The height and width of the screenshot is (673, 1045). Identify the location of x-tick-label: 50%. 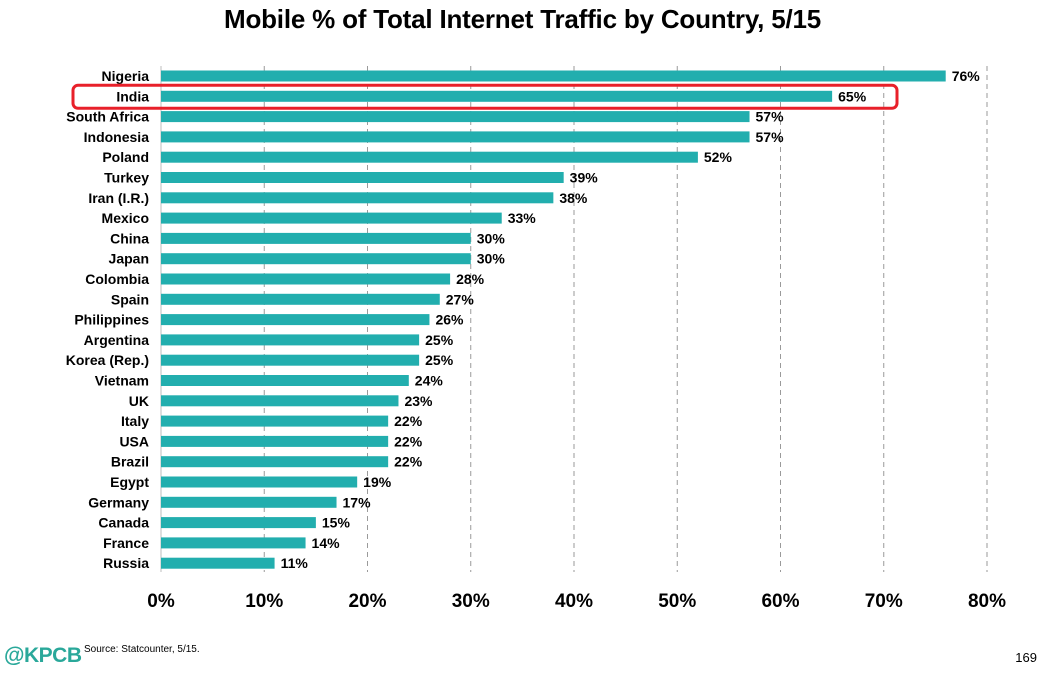
(677, 601).